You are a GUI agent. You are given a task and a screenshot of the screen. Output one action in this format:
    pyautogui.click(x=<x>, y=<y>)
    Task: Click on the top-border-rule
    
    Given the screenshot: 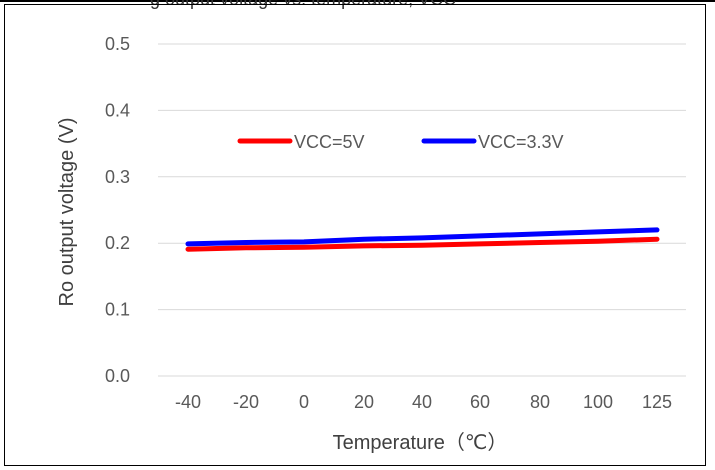 What is the action you would take?
    pyautogui.click(x=357, y=1)
    